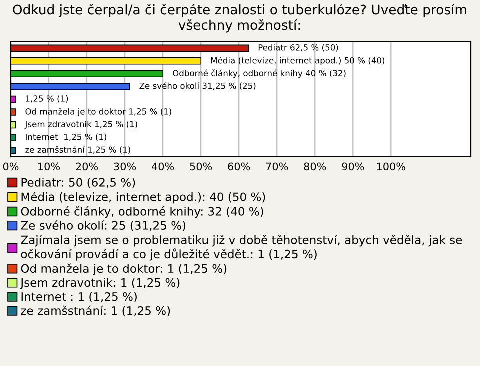  Describe the element at coordinates (47, 99) in the screenshot. I see `data-label: 1,25 % (1)` at that location.